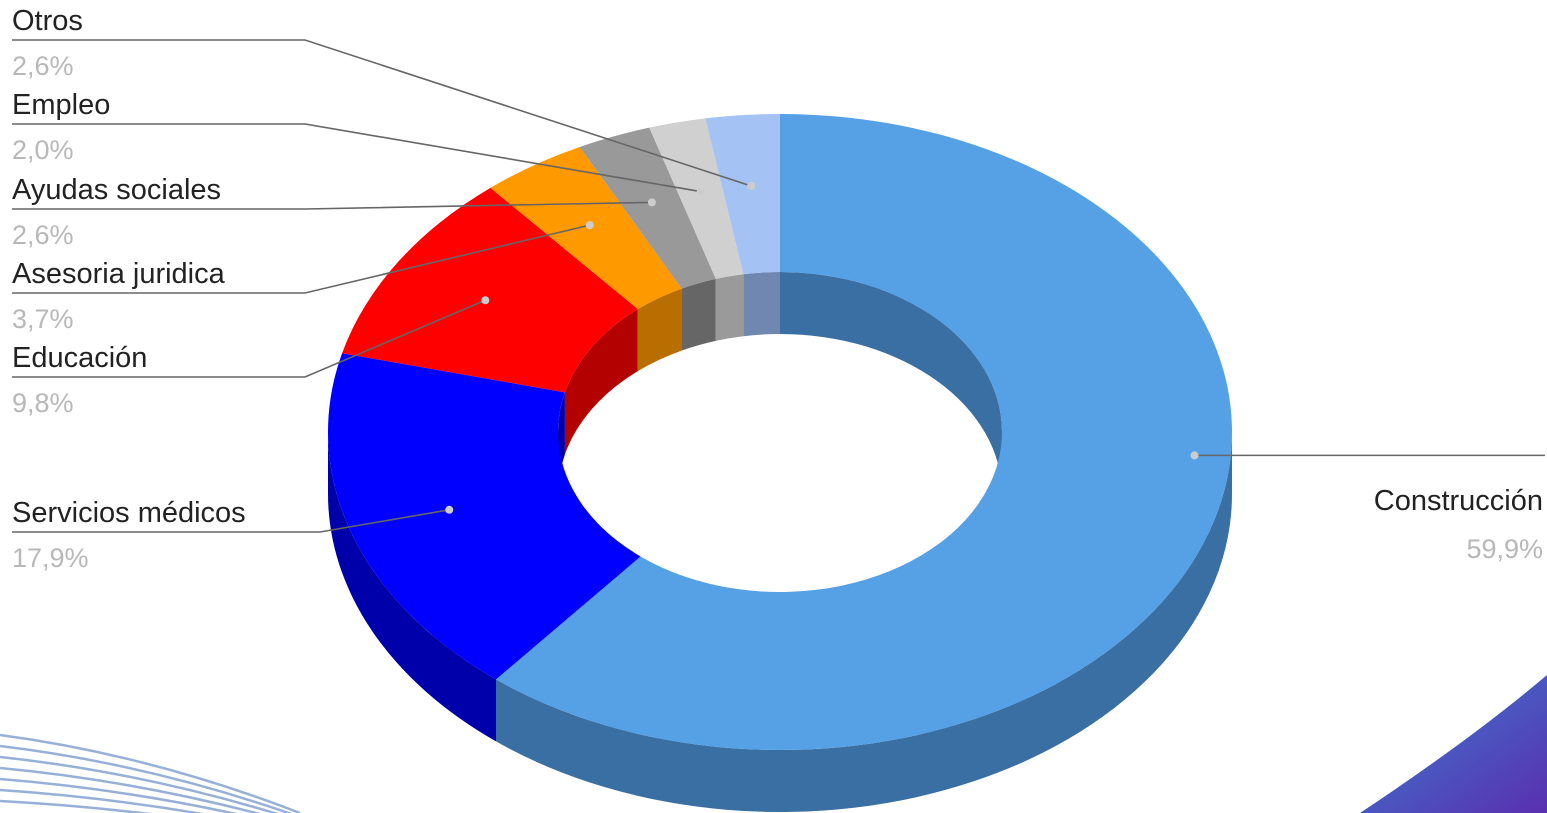 The width and height of the screenshot is (1547, 813). Describe the element at coordinates (43, 319) in the screenshot. I see `label-value-asesoria-juridica: 3,7%` at that location.